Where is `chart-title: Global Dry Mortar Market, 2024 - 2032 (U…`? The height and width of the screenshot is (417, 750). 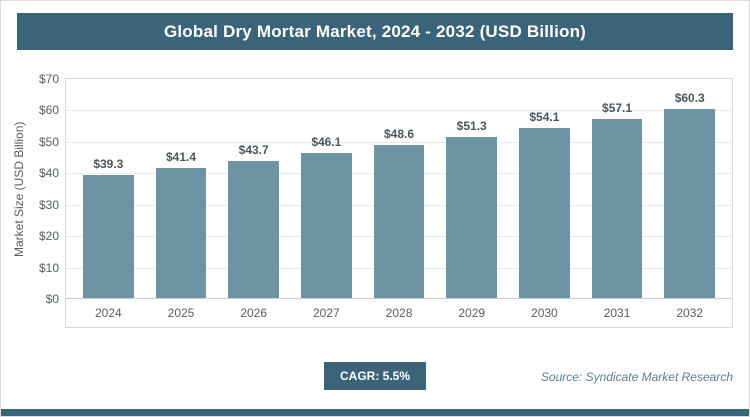 chart-title: Global Dry Mortar Market, 2024 - 2032 (U… is located at coordinates (375, 31).